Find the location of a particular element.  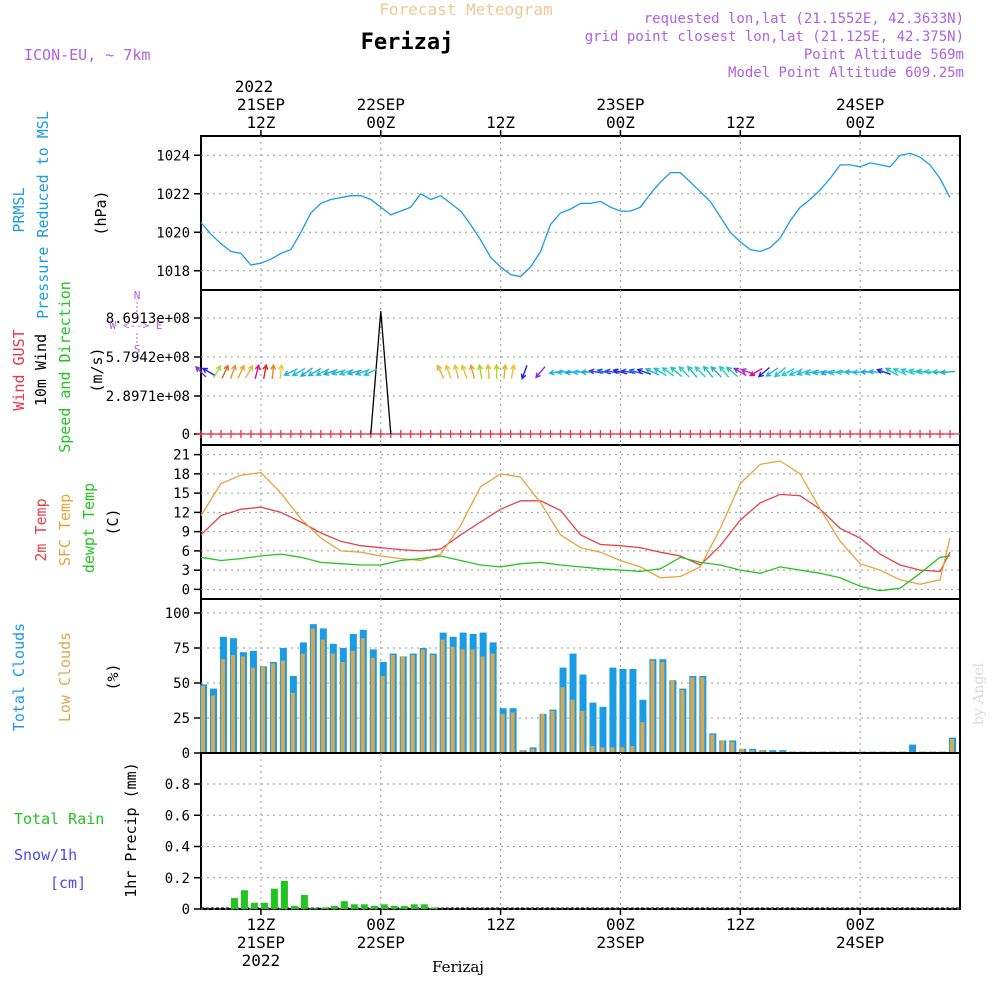

y-tick-label: 3 is located at coordinates (186, 571).